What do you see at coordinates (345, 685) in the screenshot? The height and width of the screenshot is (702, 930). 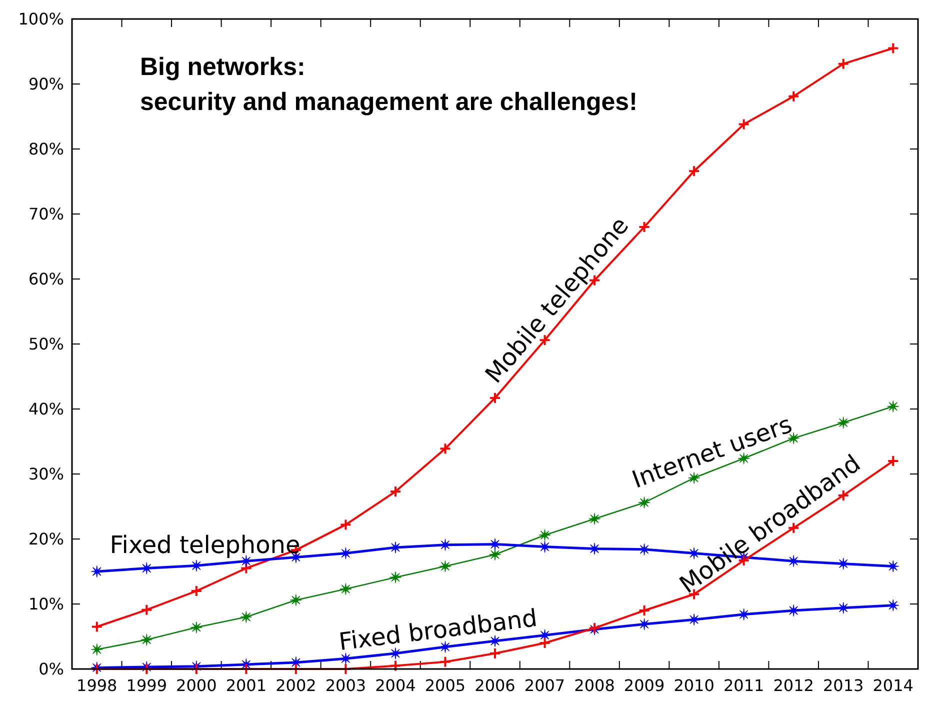 I see `x-tick-label: 2003` at bounding box center [345, 685].